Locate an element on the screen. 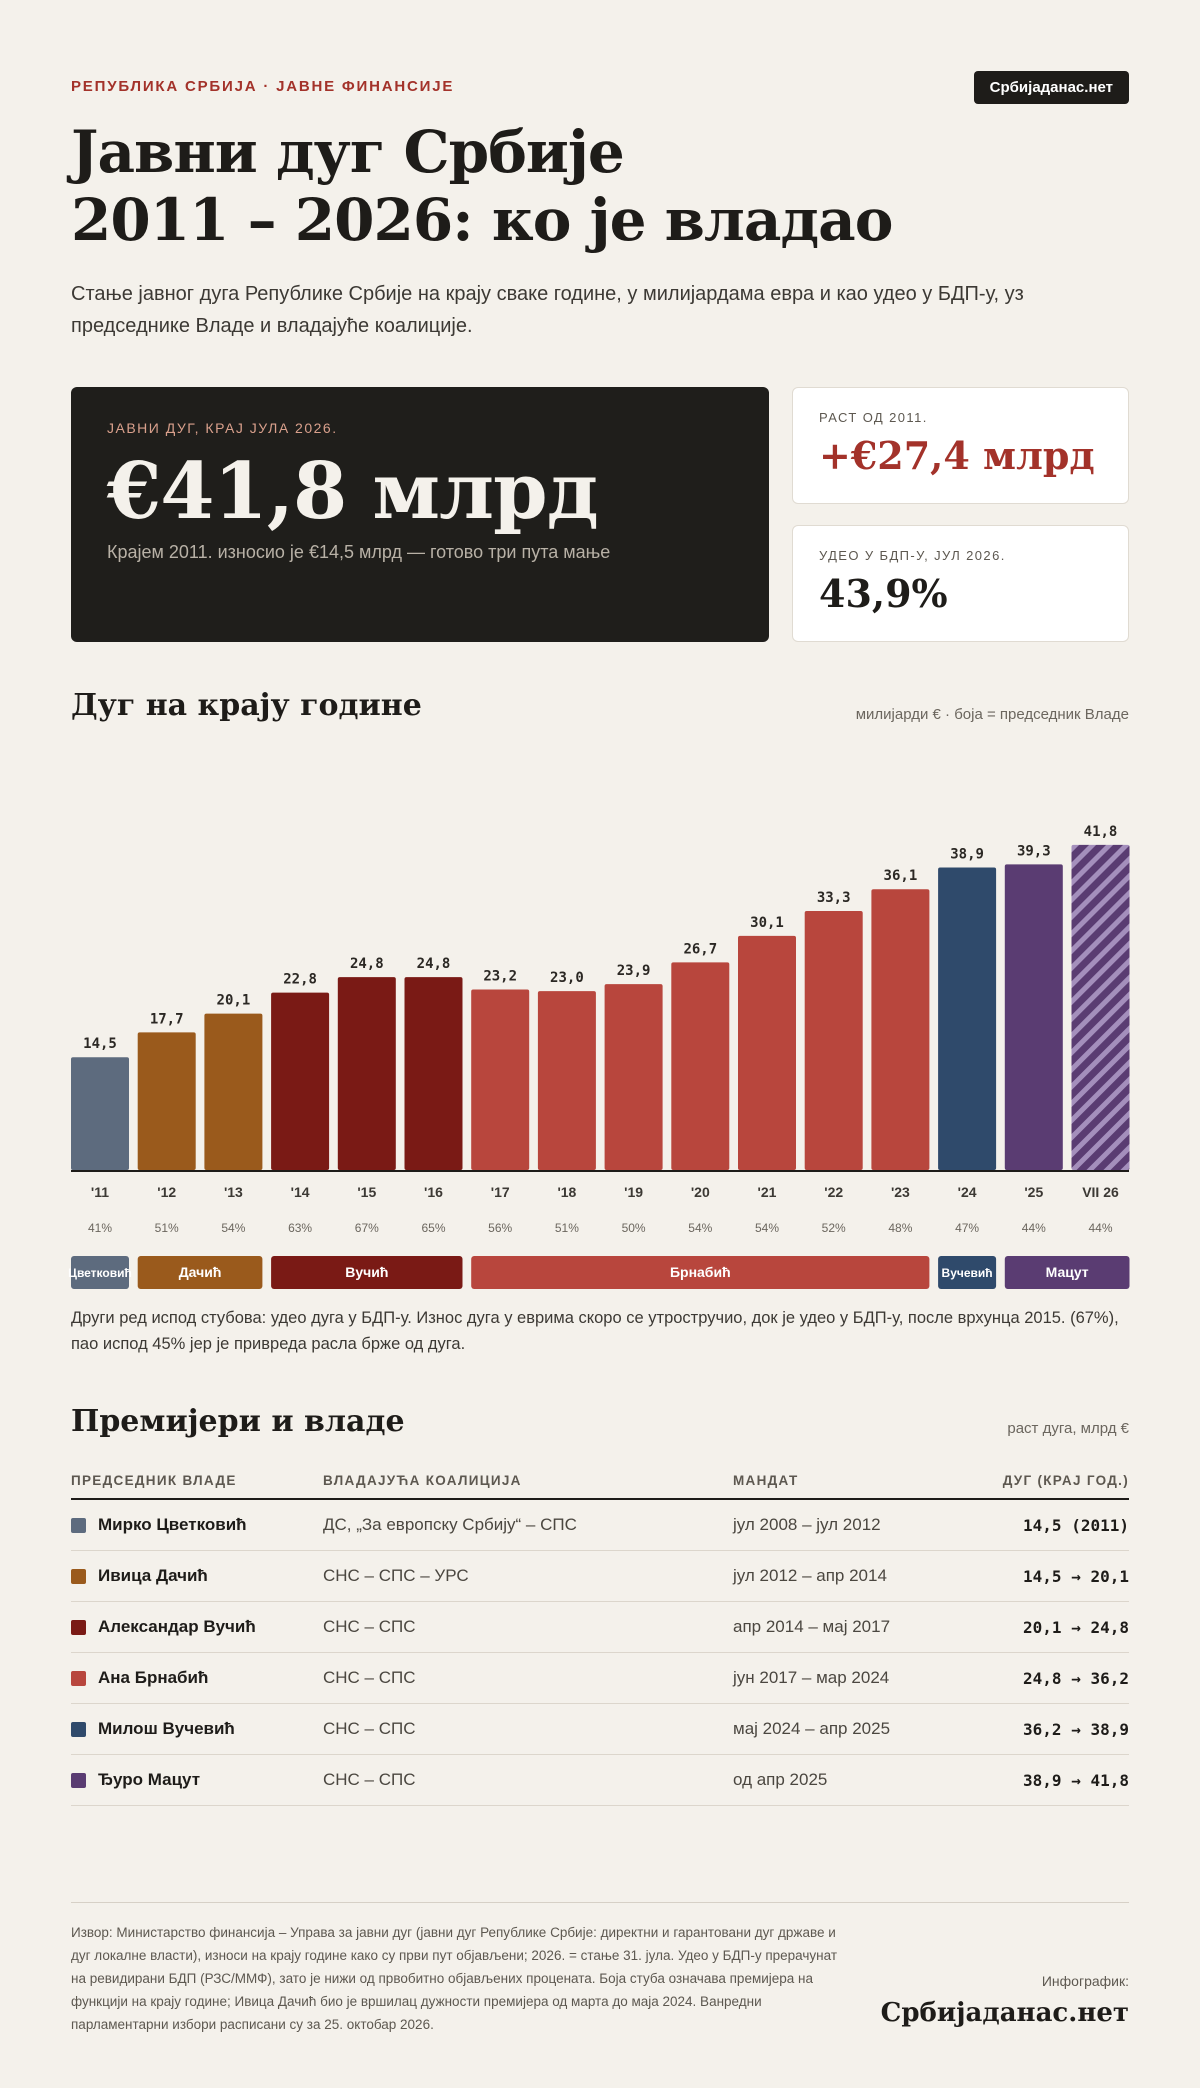 Image resolution: width=1200 pixels, height=2088 pixels. term-cell: од апр 2025 is located at coordinates (780, 1779).